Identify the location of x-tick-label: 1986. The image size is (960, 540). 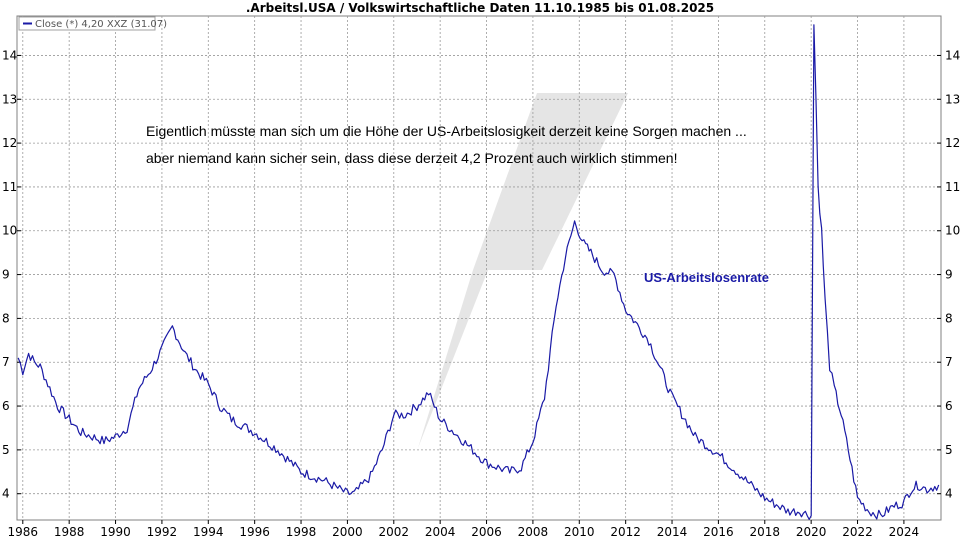
(23, 532).